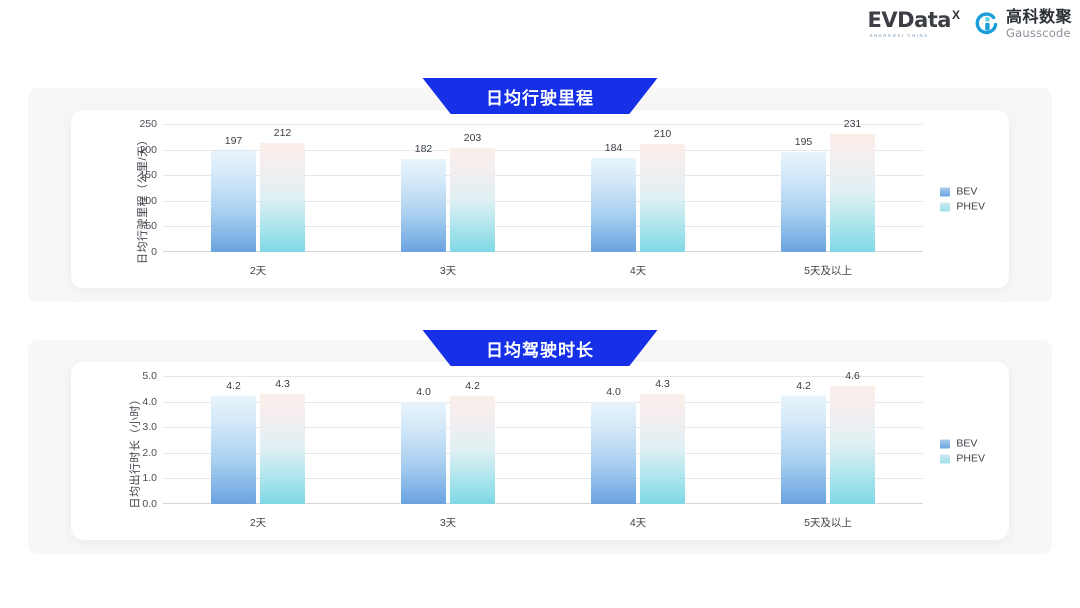 Image resolution: width=1080 pixels, height=608 pixels. Describe the element at coordinates (899, 36) in the screenshot. I see `evdata-subtitle: SHANGHAI CHINA` at that location.